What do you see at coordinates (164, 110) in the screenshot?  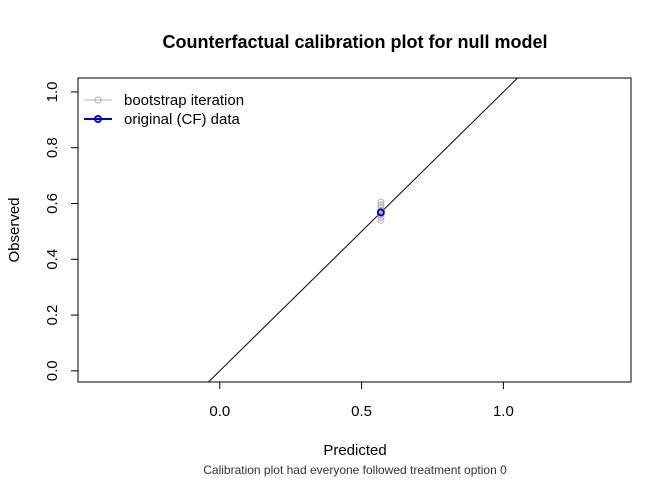 I see `legend: bootstrap iteration original (CF) data` at bounding box center [164, 110].